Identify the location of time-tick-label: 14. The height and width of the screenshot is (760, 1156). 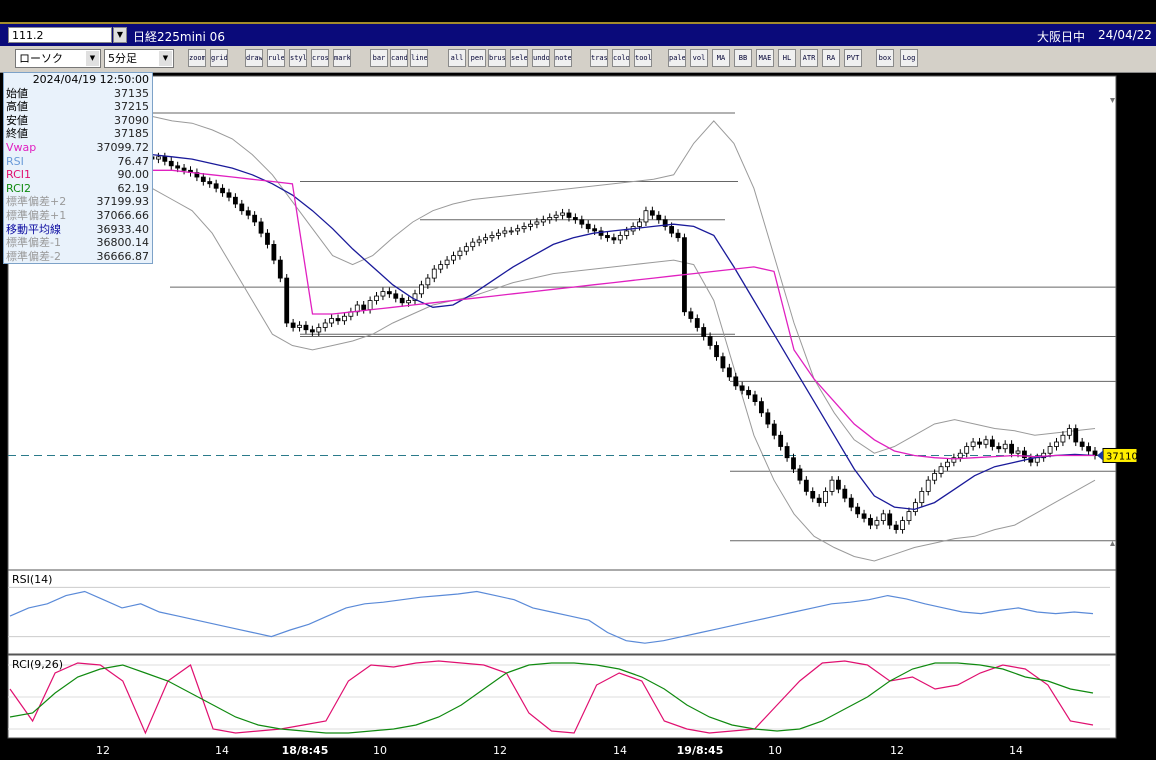
(620, 750).